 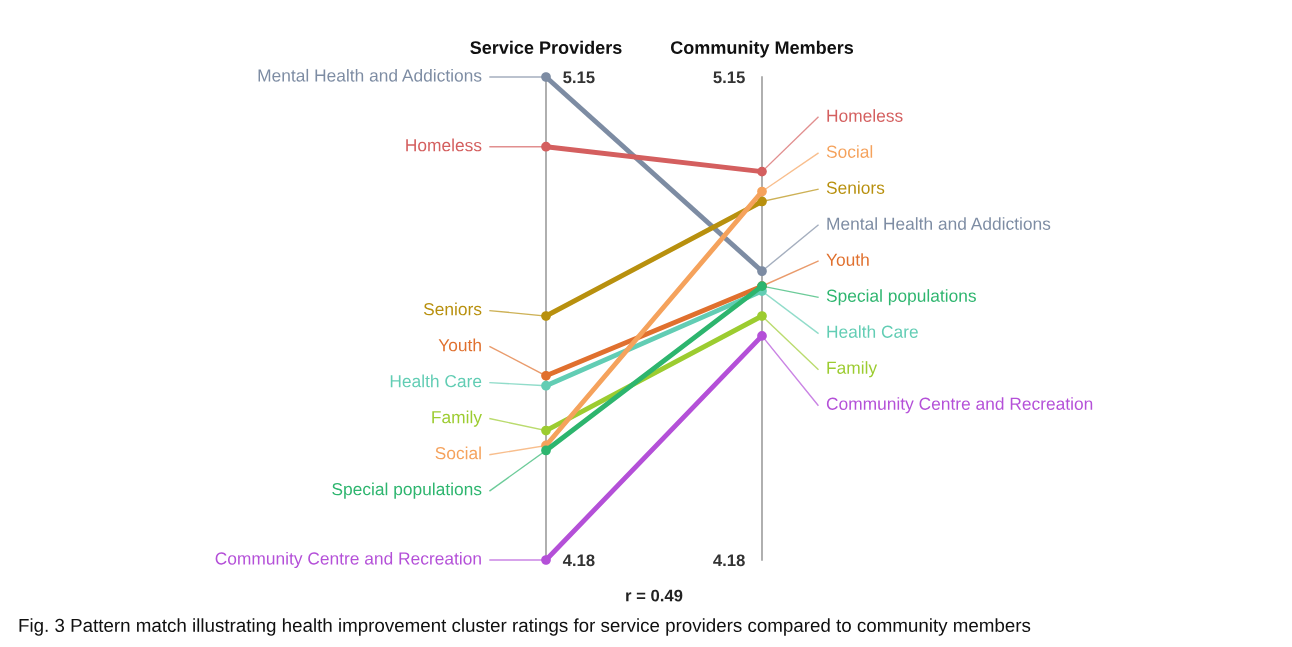 I want to click on legend-label: Family, so click(x=457, y=418).